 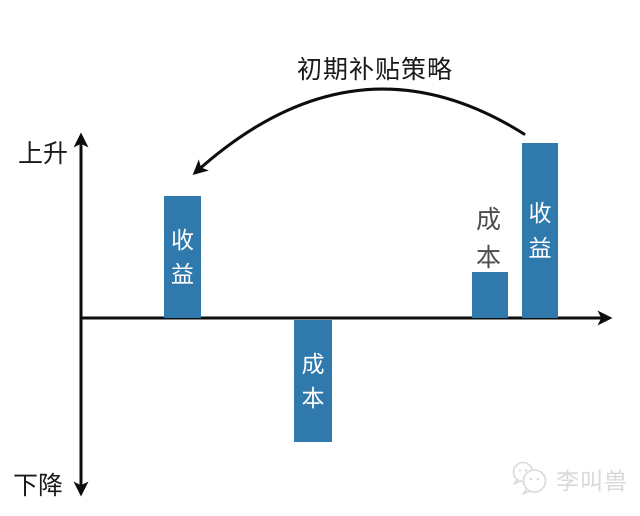 I want to click on bar-left-revenue-label: 收益, so click(x=182, y=257).